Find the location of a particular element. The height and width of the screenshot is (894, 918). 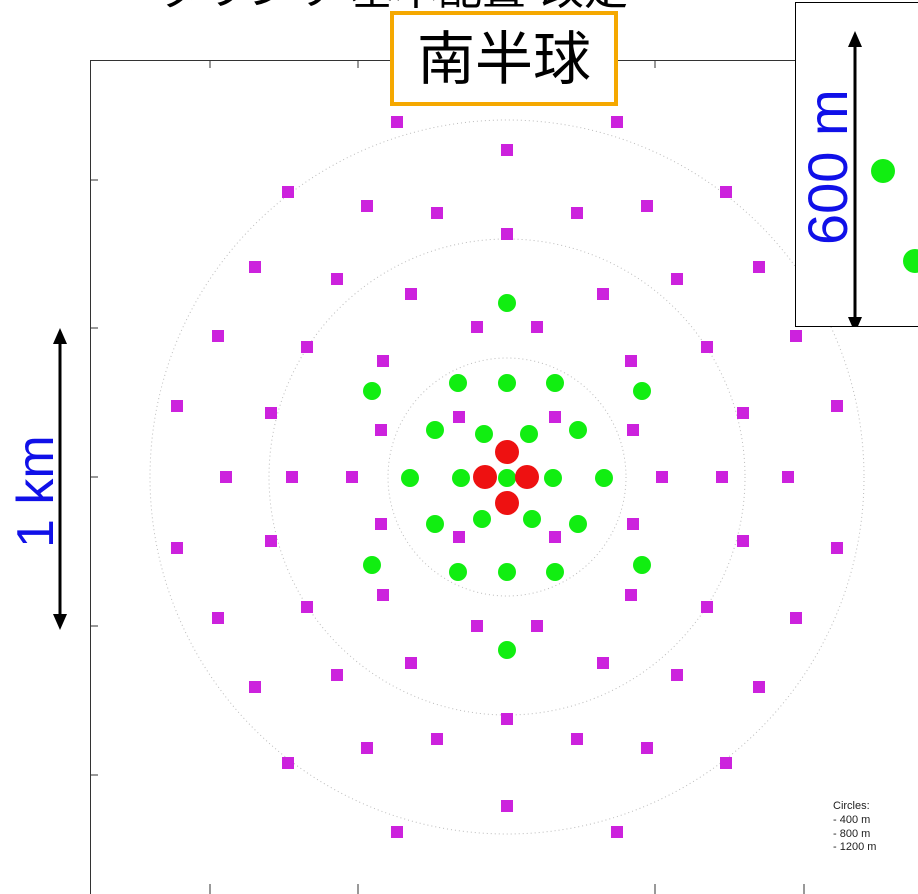

inset-zoom-panel is located at coordinates (856, 164).